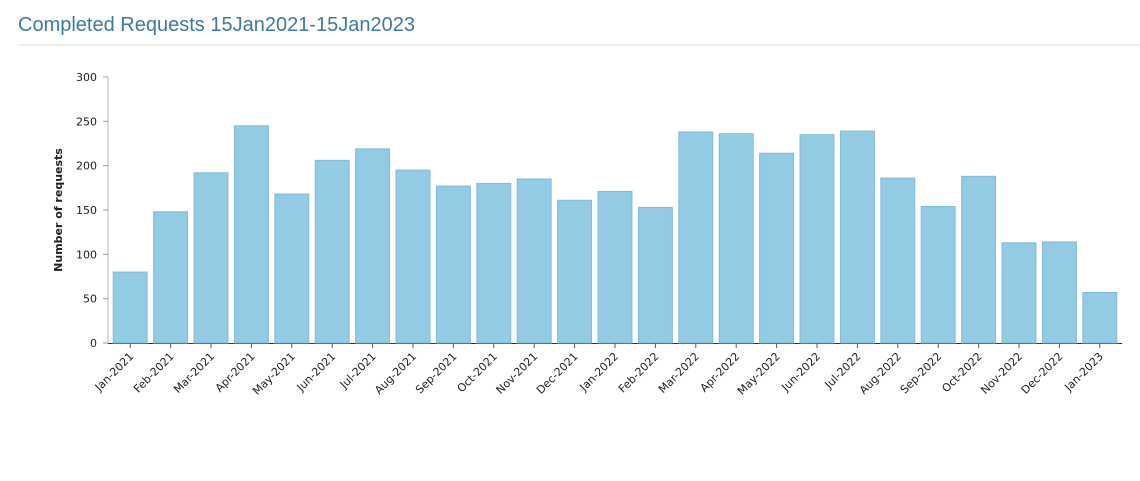  Describe the element at coordinates (90, 299) in the screenshot. I see `y-tick-label: 50` at that location.